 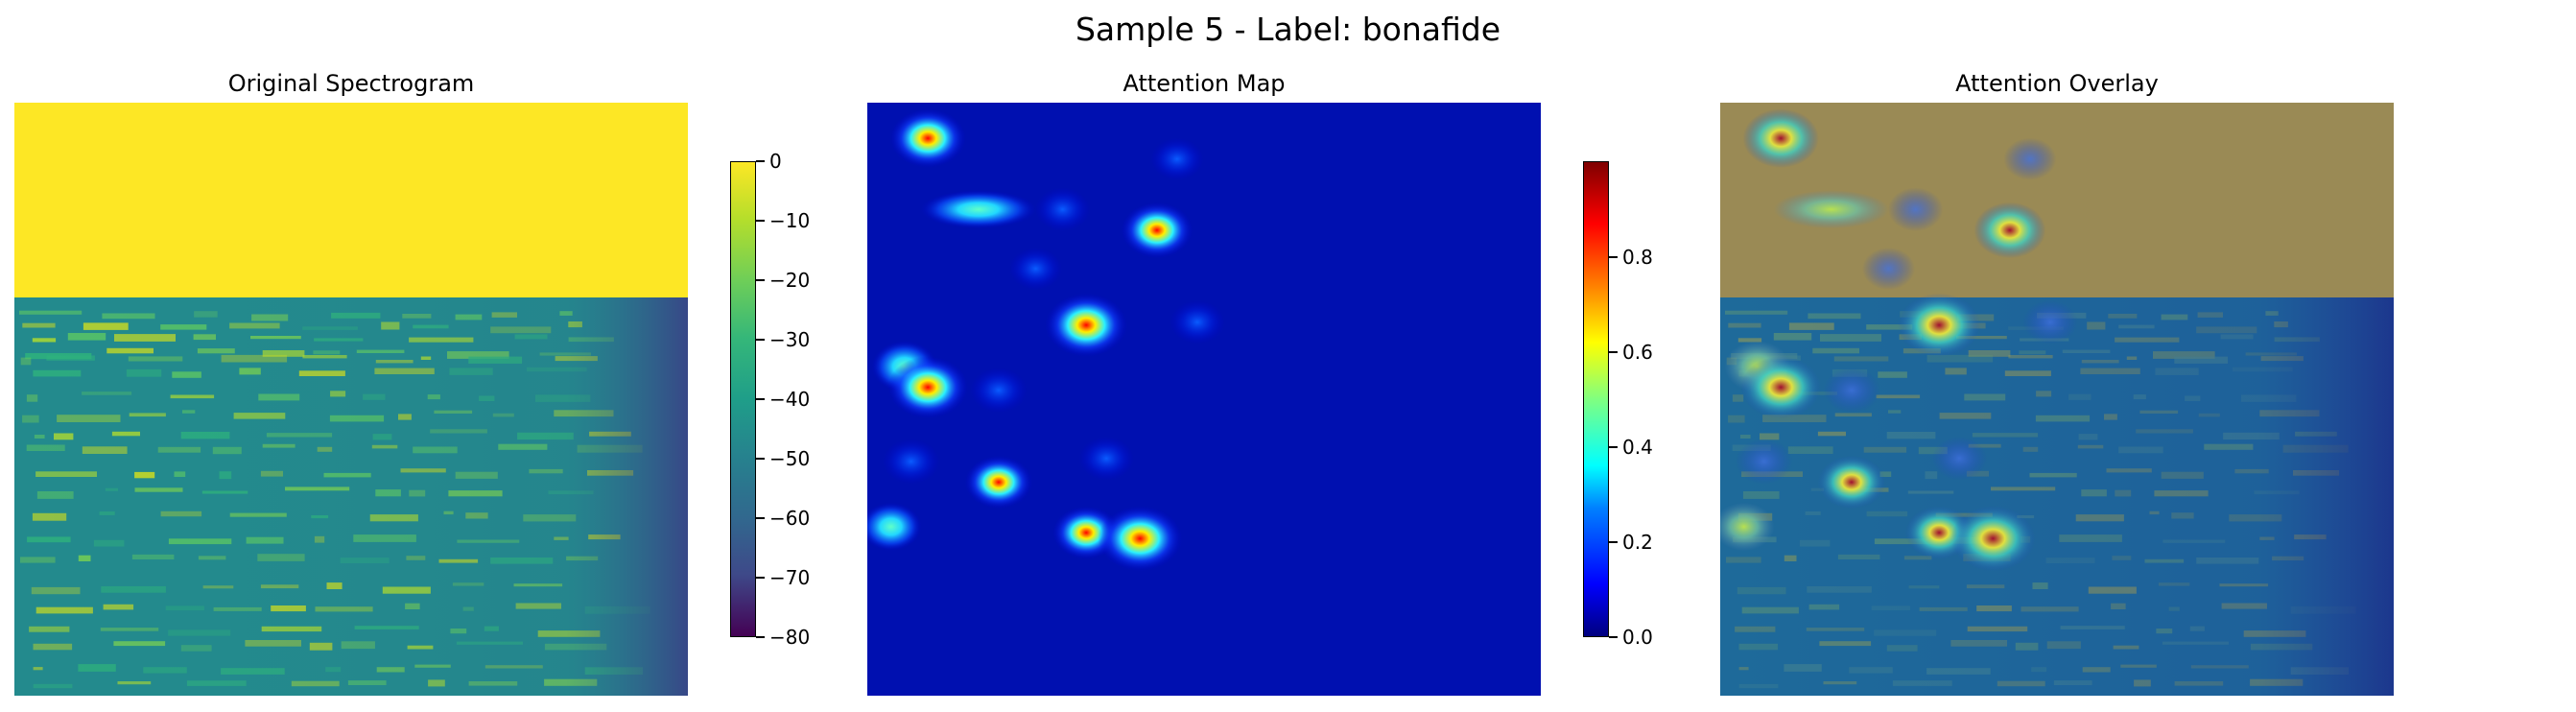 What do you see at coordinates (1667, 405) in the screenshot?
I see `attention-colorbar-ticks: 0.0 0.2 0.4 0.6 0.8` at bounding box center [1667, 405].